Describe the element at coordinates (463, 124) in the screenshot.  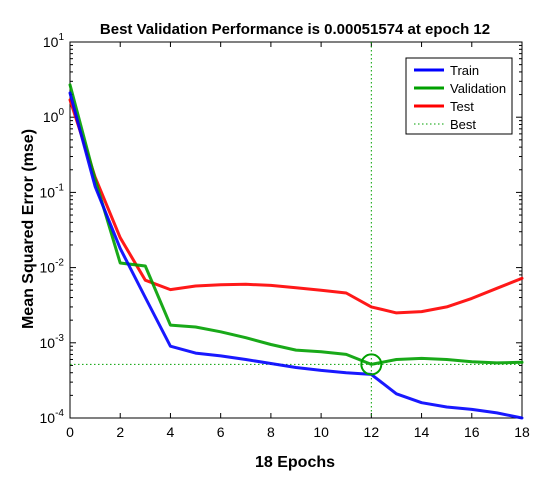
I see `legend-label-best: Best` at that location.